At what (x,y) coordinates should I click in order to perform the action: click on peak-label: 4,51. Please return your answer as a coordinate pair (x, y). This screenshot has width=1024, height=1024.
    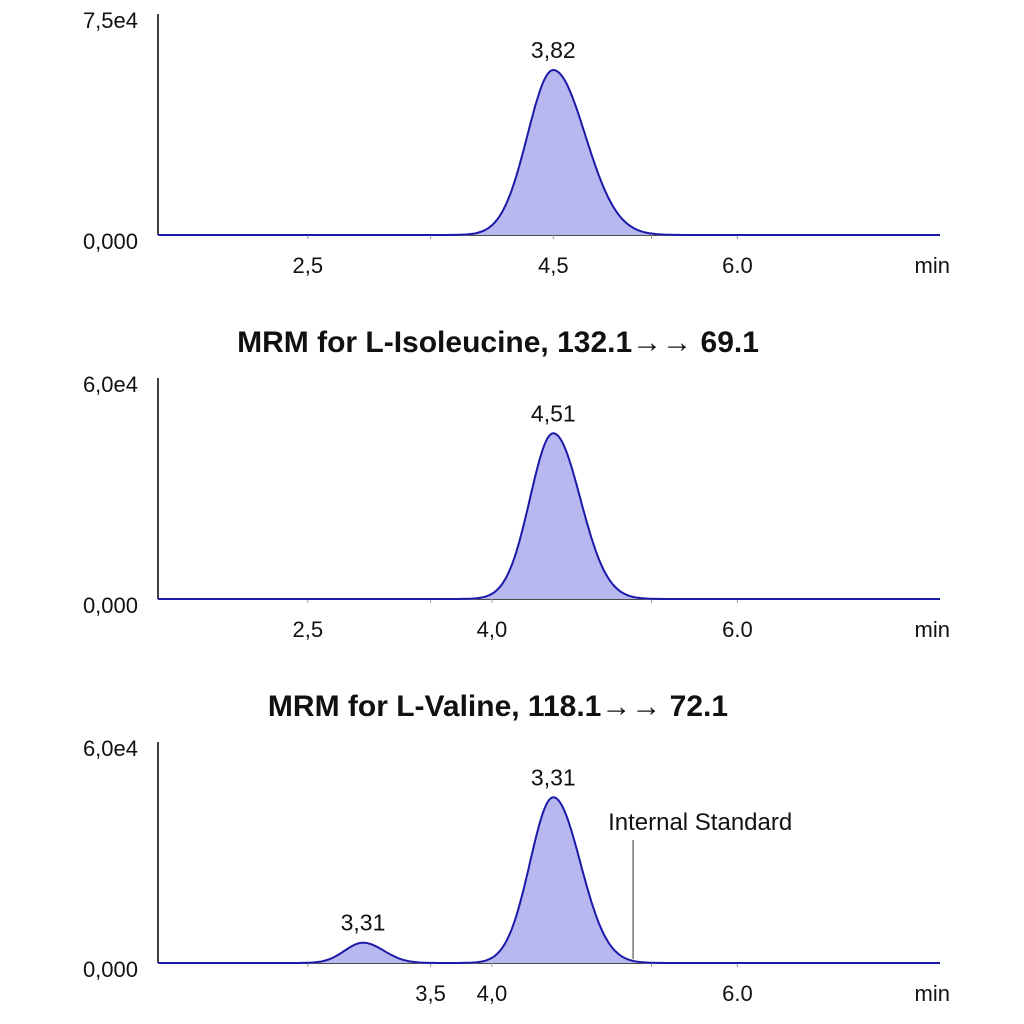
    Looking at the image, I should click on (553, 413).